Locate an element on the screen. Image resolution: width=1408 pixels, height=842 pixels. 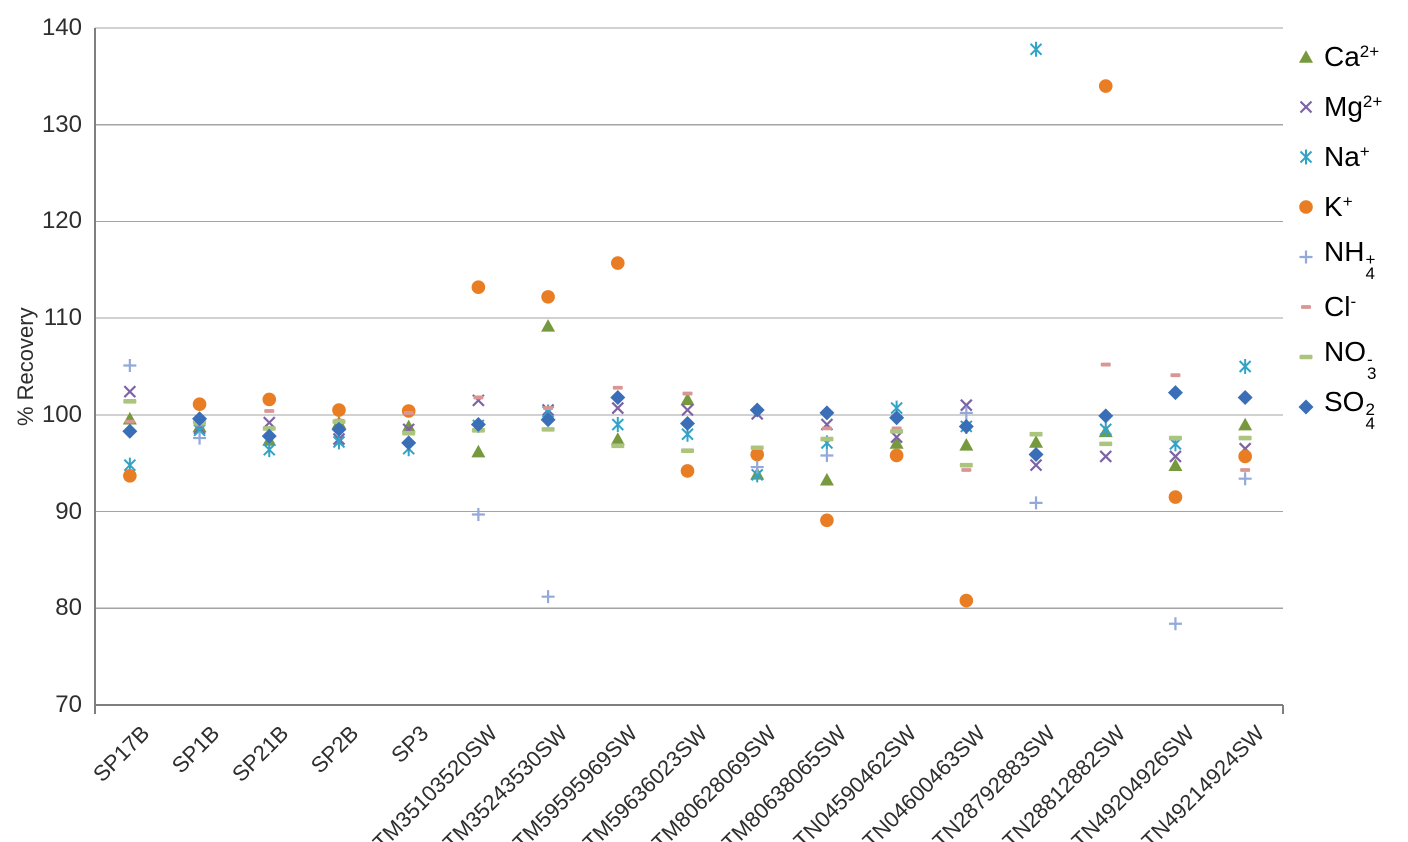
legend-item-cl: Cl- is located at coordinates (1325, 307).